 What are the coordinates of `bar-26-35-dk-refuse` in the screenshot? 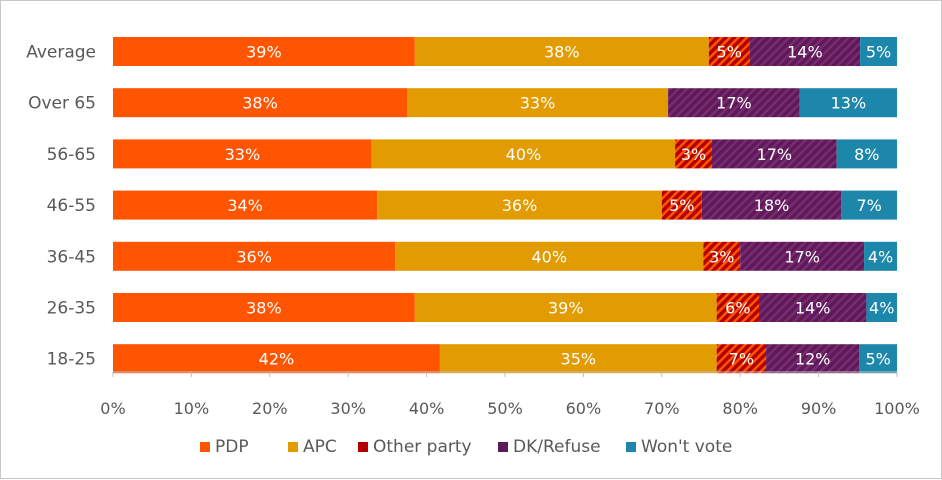 It's located at (813, 307).